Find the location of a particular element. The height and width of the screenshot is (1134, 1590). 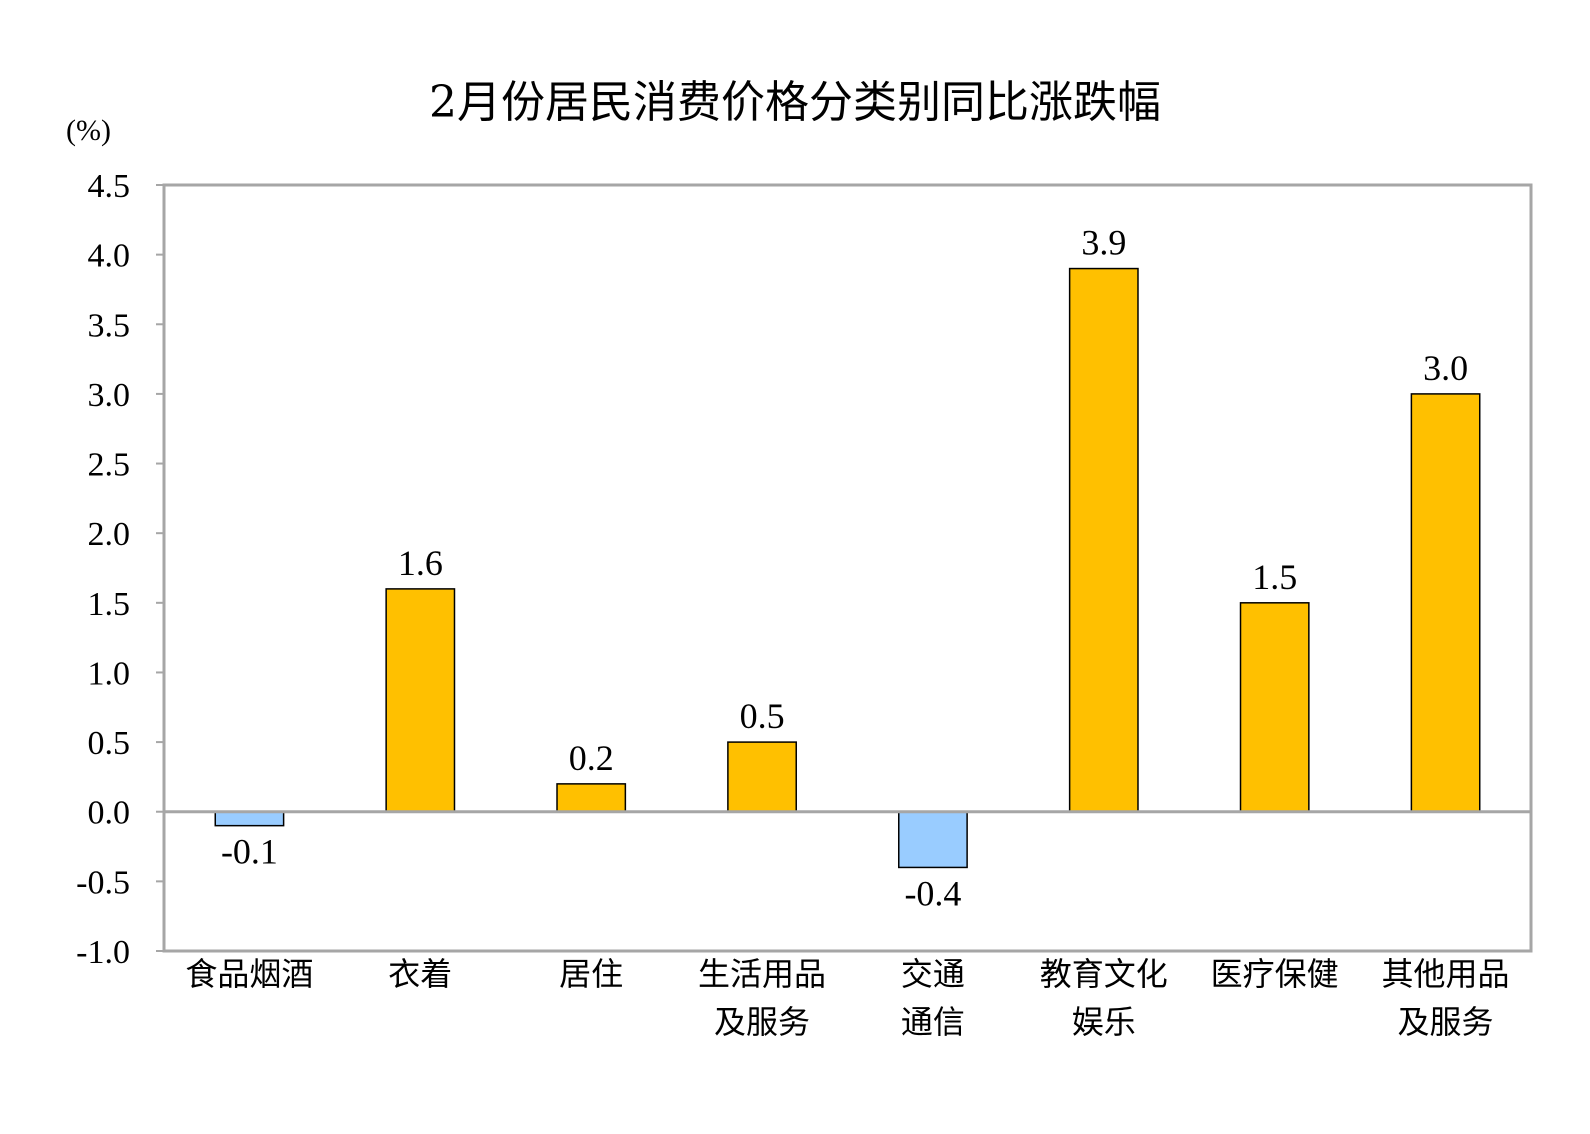

data-label: 1.6 is located at coordinates (420, 563).